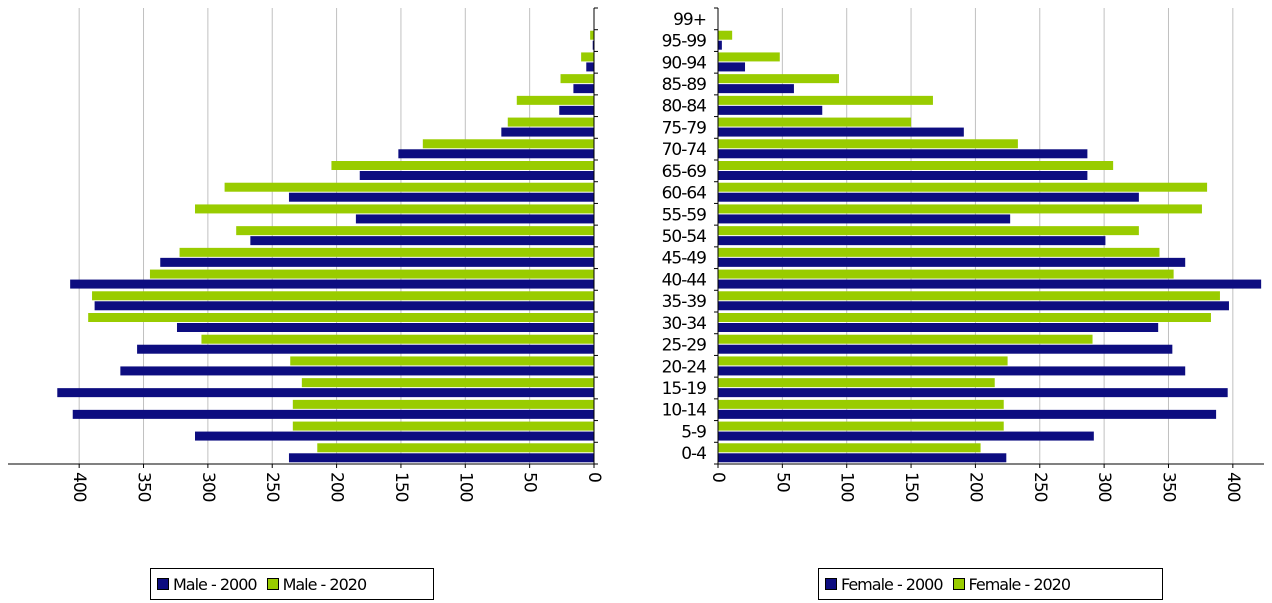  I want to click on female-value-tick-label: 300, so click(1104, 487).